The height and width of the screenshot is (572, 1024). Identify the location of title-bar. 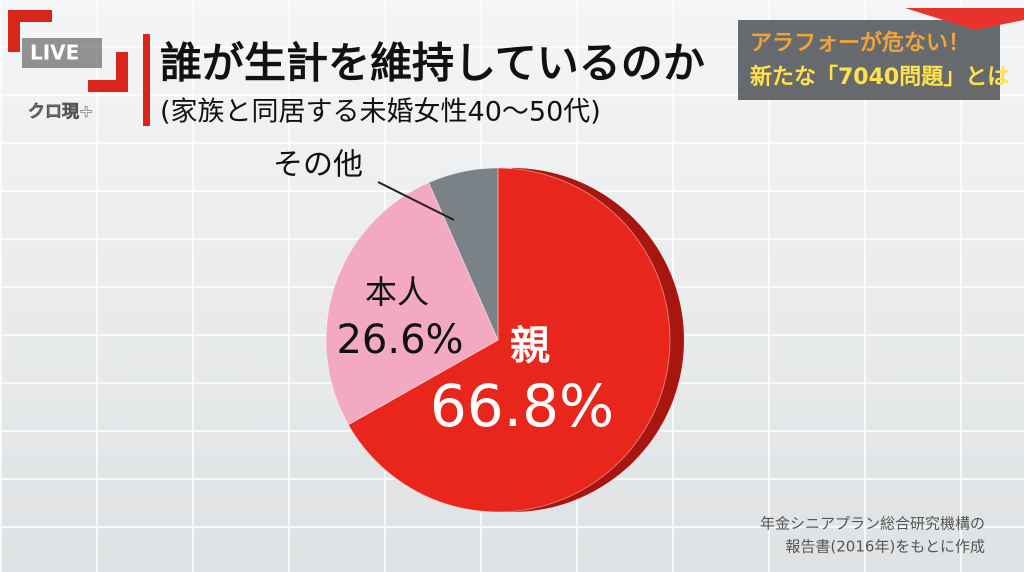
(146, 80).